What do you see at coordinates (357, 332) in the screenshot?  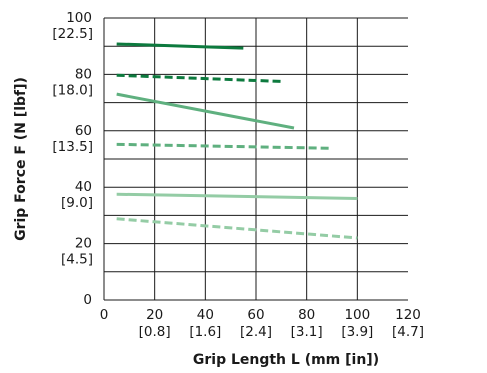 I see `x-tick-sublabel: [3.9]` at bounding box center [357, 332].